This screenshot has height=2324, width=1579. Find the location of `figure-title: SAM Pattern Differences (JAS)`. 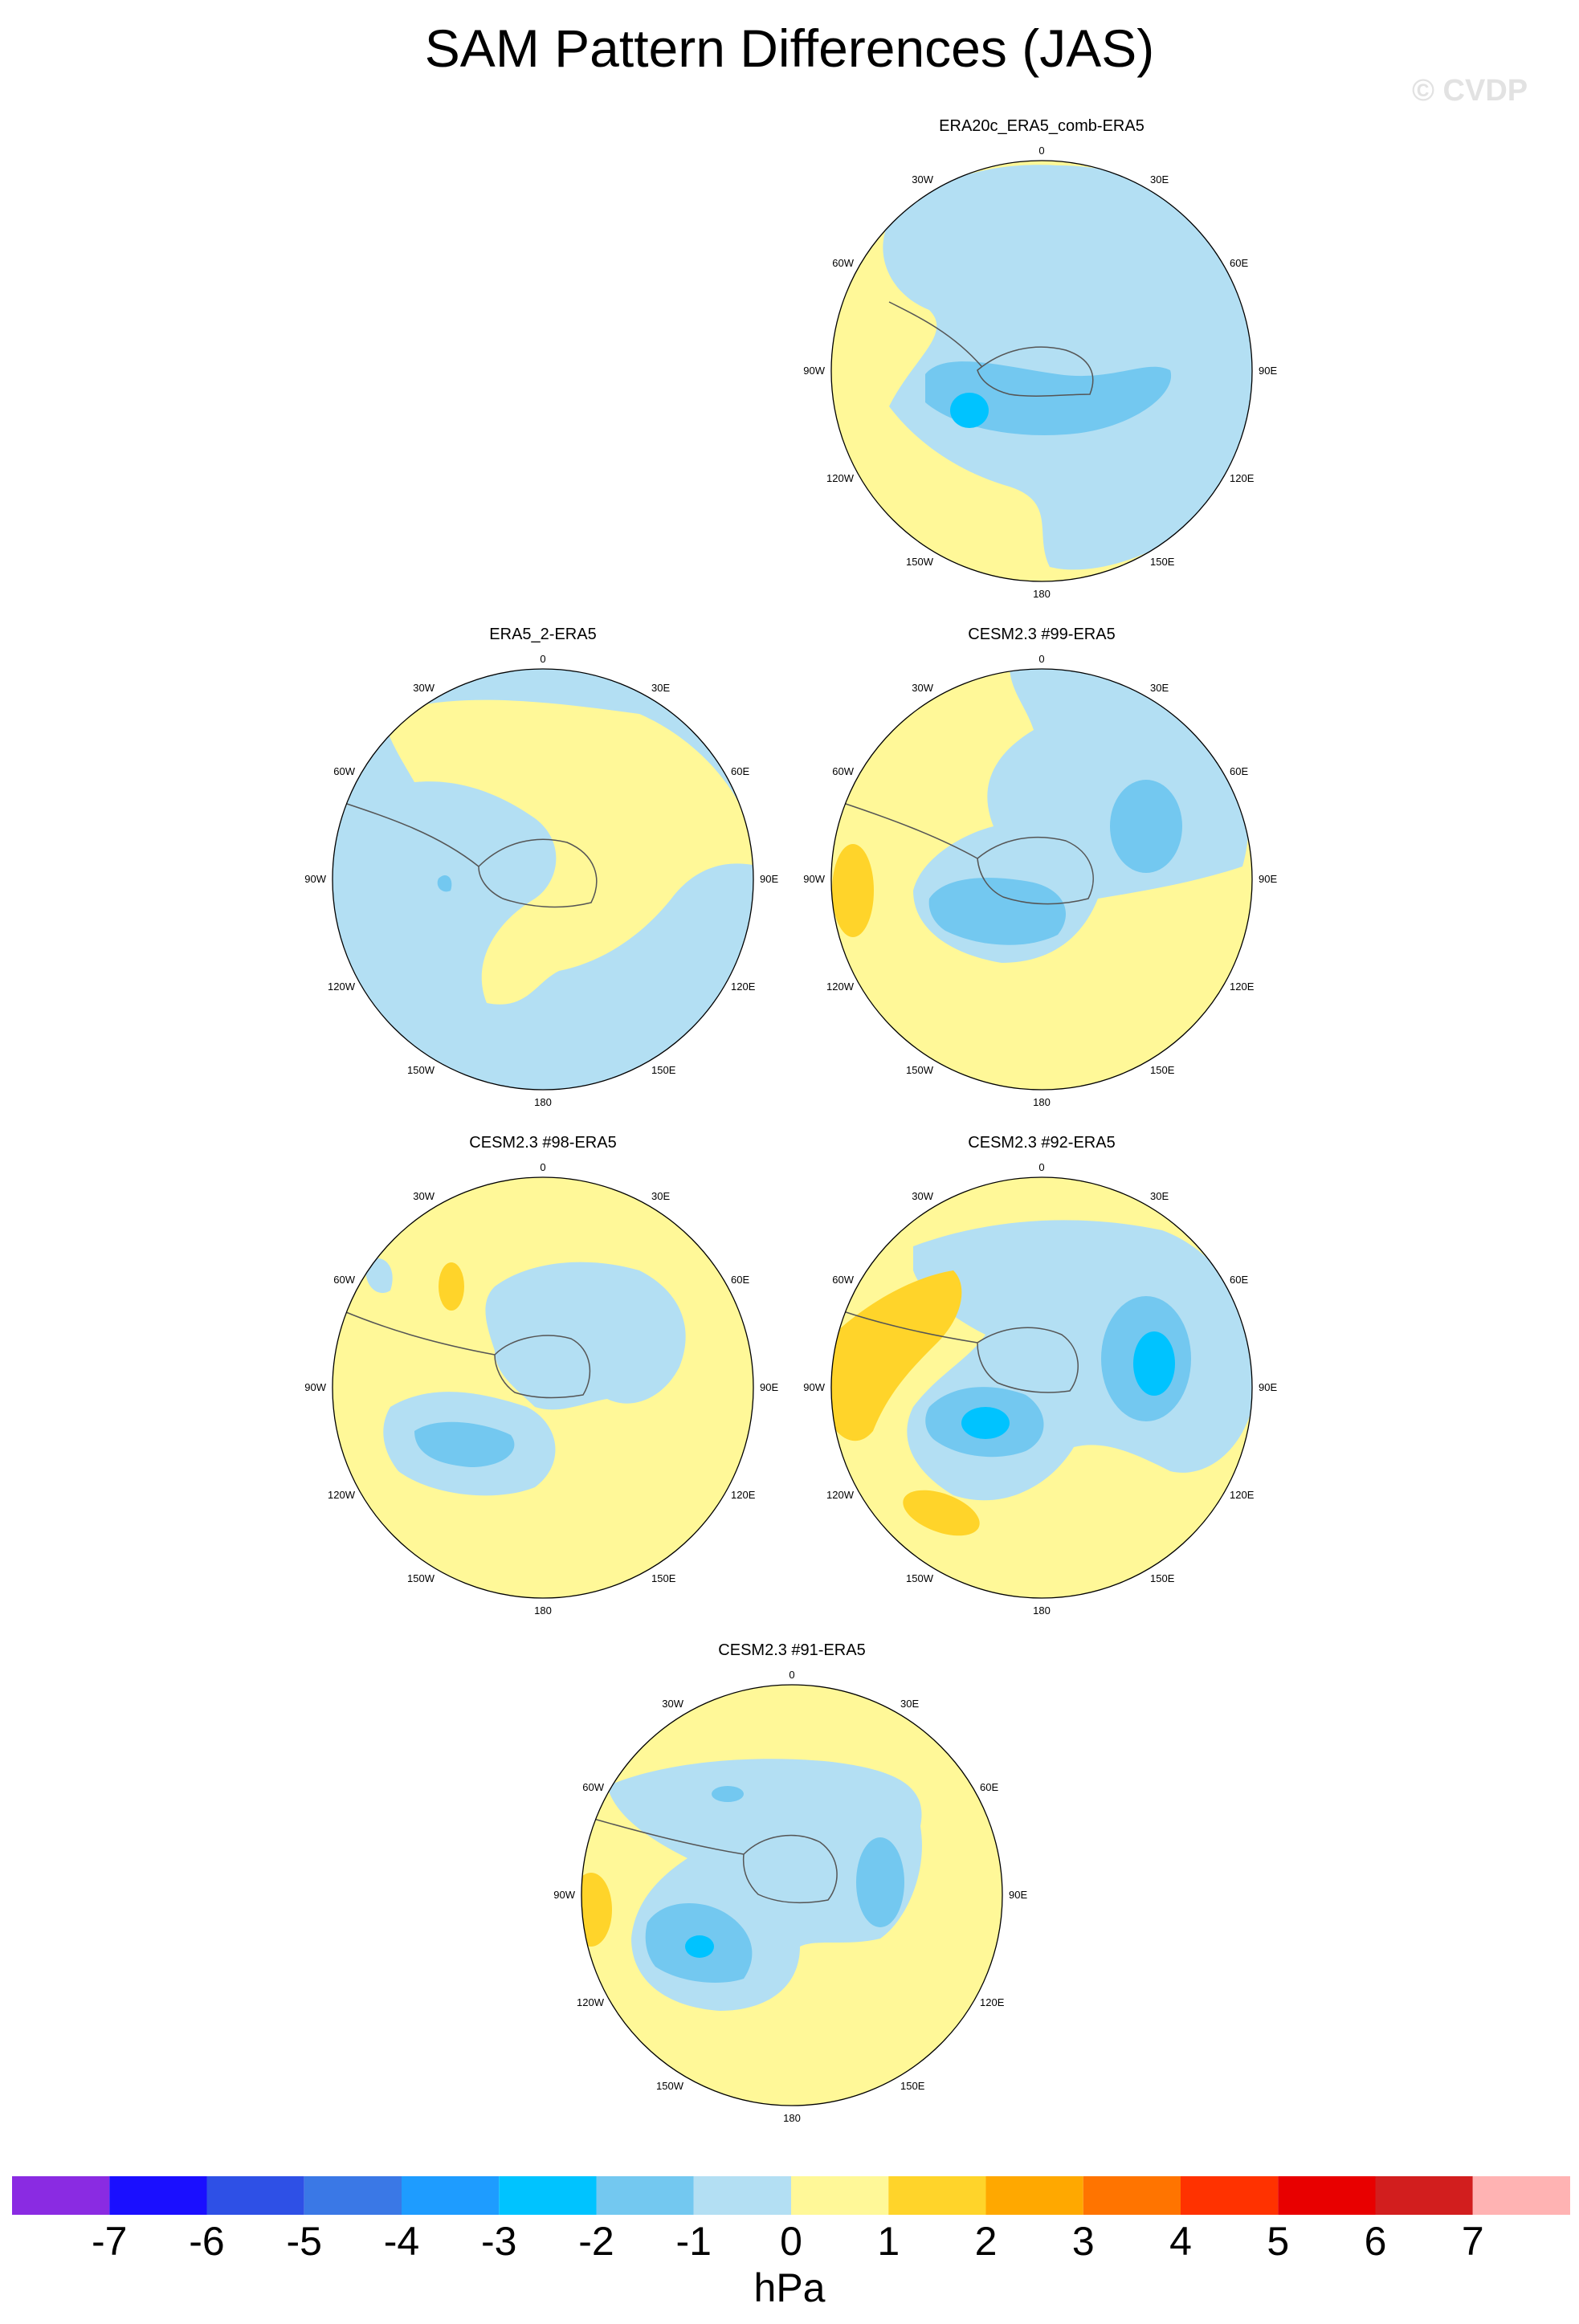

figure-title: SAM Pattern Differences (JAS) is located at coordinates (789, 48).